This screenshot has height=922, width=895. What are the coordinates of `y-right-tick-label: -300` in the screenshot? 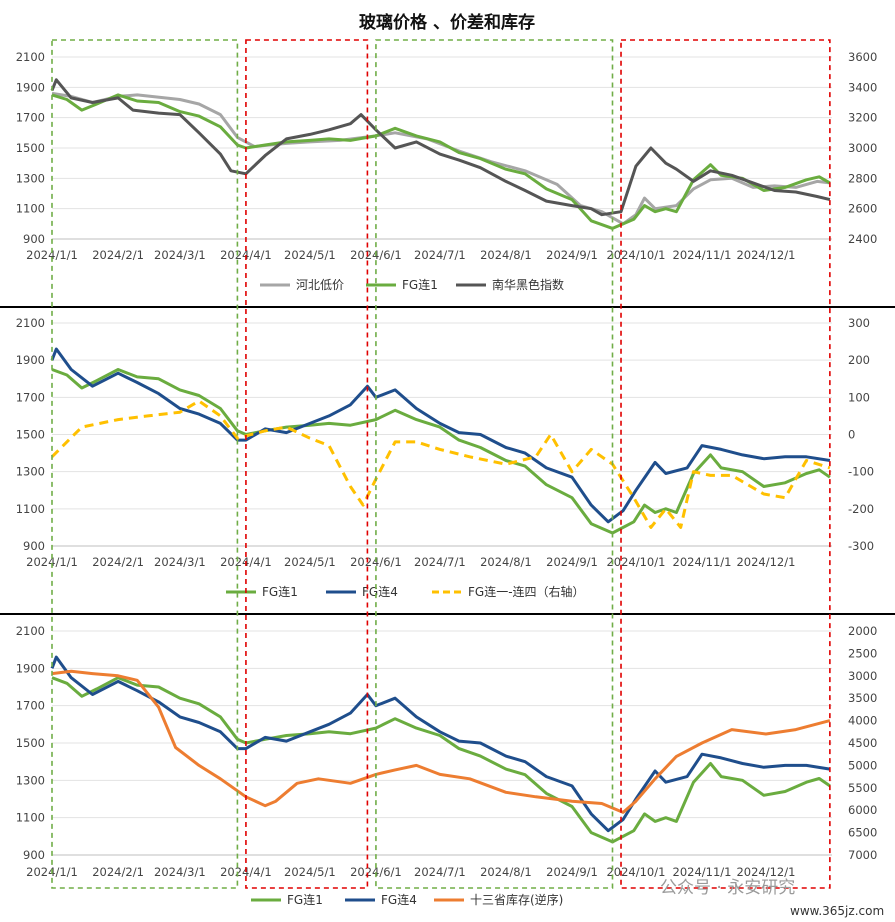 It's located at (861, 546).